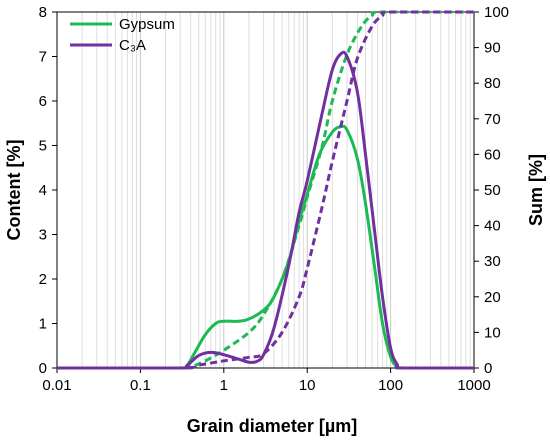  What do you see at coordinates (492, 83) in the screenshot?
I see `y2-tick-label: 80` at bounding box center [492, 83].